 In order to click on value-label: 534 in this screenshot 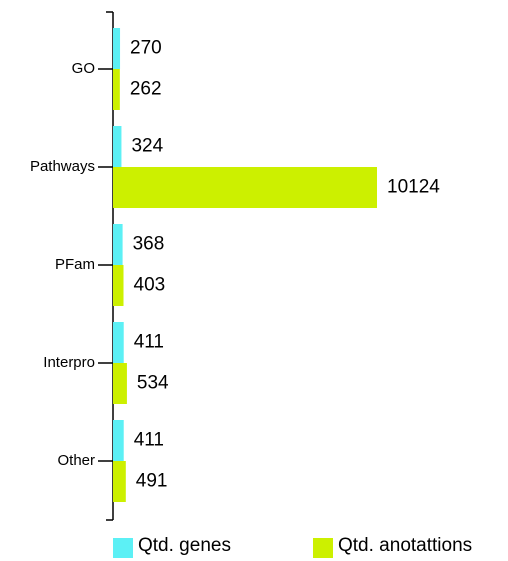, I will do `click(153, 383)`.